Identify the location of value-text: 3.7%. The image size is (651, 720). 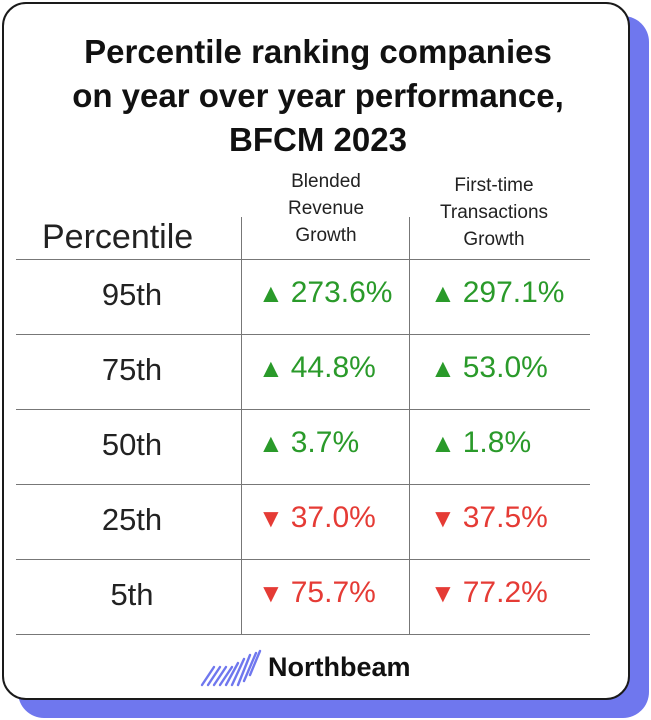
(325, 442).